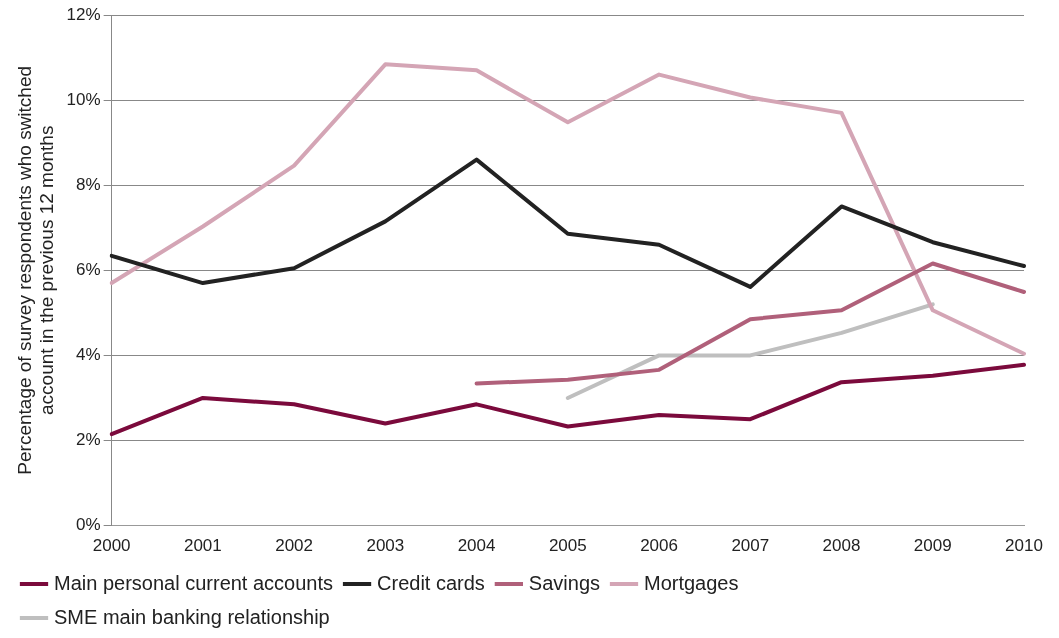  What do you see at coordinates (202, 546) in the screenshot?
I see `x-tick-label: 2001` at bounding box center [202, 546].